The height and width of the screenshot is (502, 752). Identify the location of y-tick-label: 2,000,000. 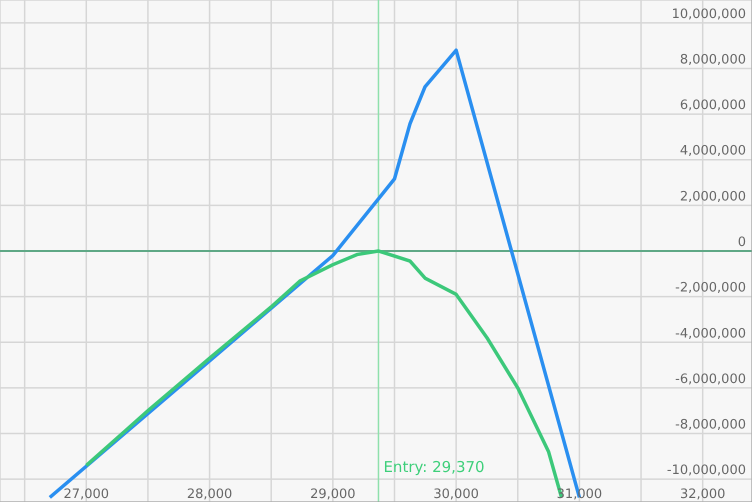
(713, 196).